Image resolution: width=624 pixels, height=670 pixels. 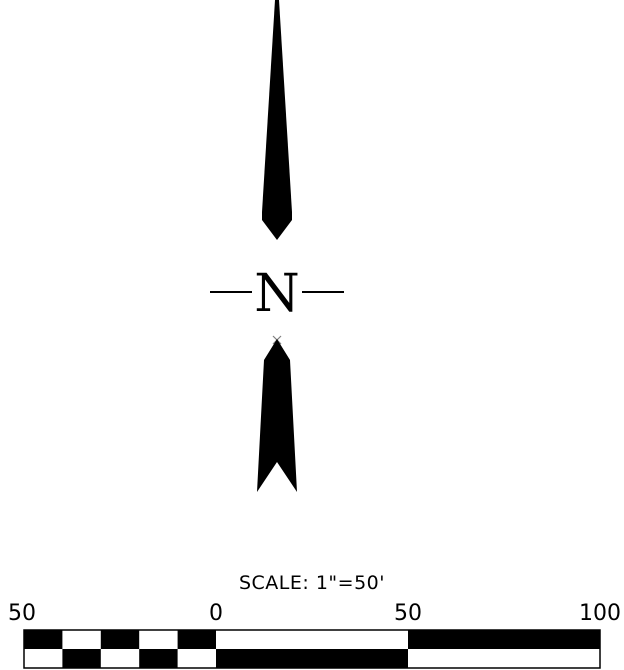 I want to click on scale-bar-outline, so click(x=312, y=649).